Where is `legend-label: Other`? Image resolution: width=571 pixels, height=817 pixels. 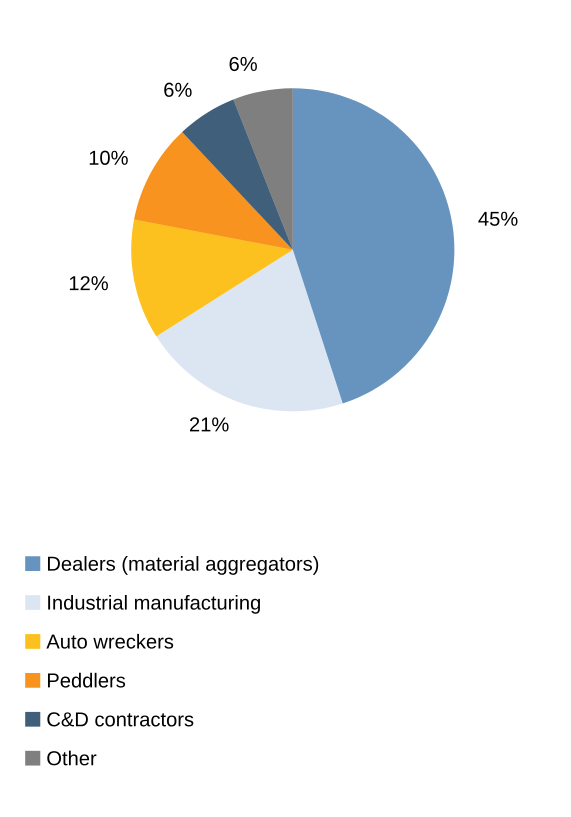
legend-label: Other is located at coordinates (71, 758).